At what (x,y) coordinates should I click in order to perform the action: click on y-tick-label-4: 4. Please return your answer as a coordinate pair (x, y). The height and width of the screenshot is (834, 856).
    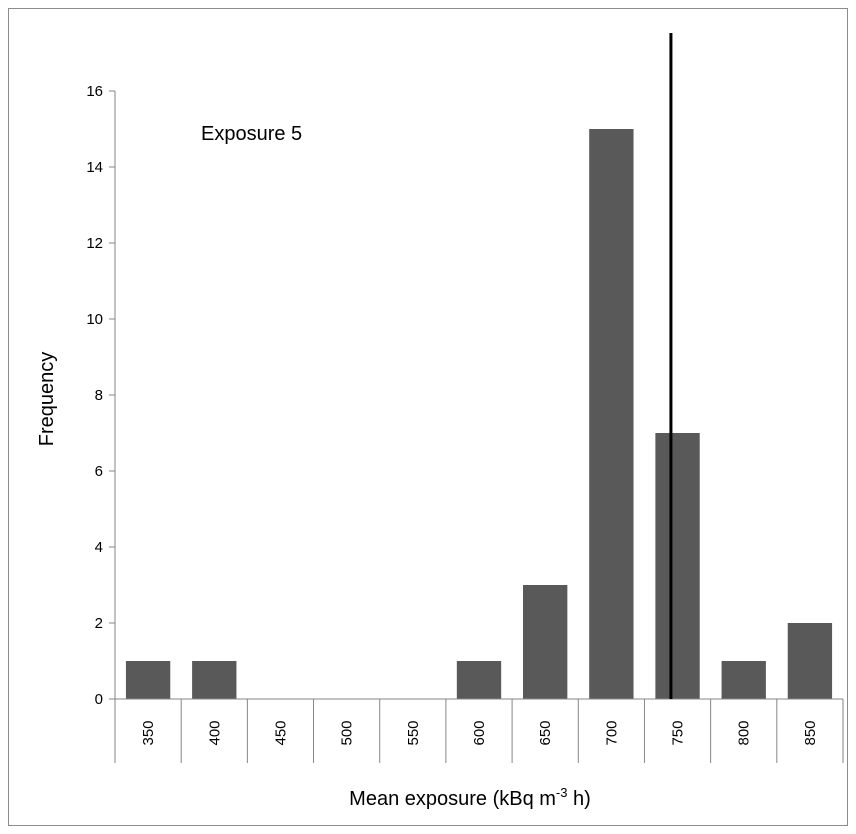
    Looking at the image, I should click on (99, 547).